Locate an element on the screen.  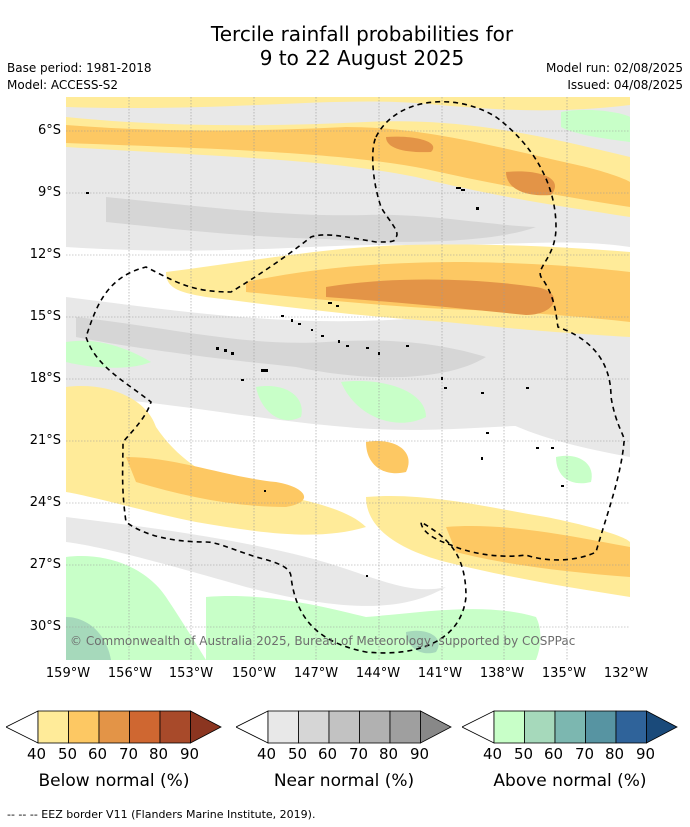
below-normal-band-southeast is located at coordinates (538, 551).